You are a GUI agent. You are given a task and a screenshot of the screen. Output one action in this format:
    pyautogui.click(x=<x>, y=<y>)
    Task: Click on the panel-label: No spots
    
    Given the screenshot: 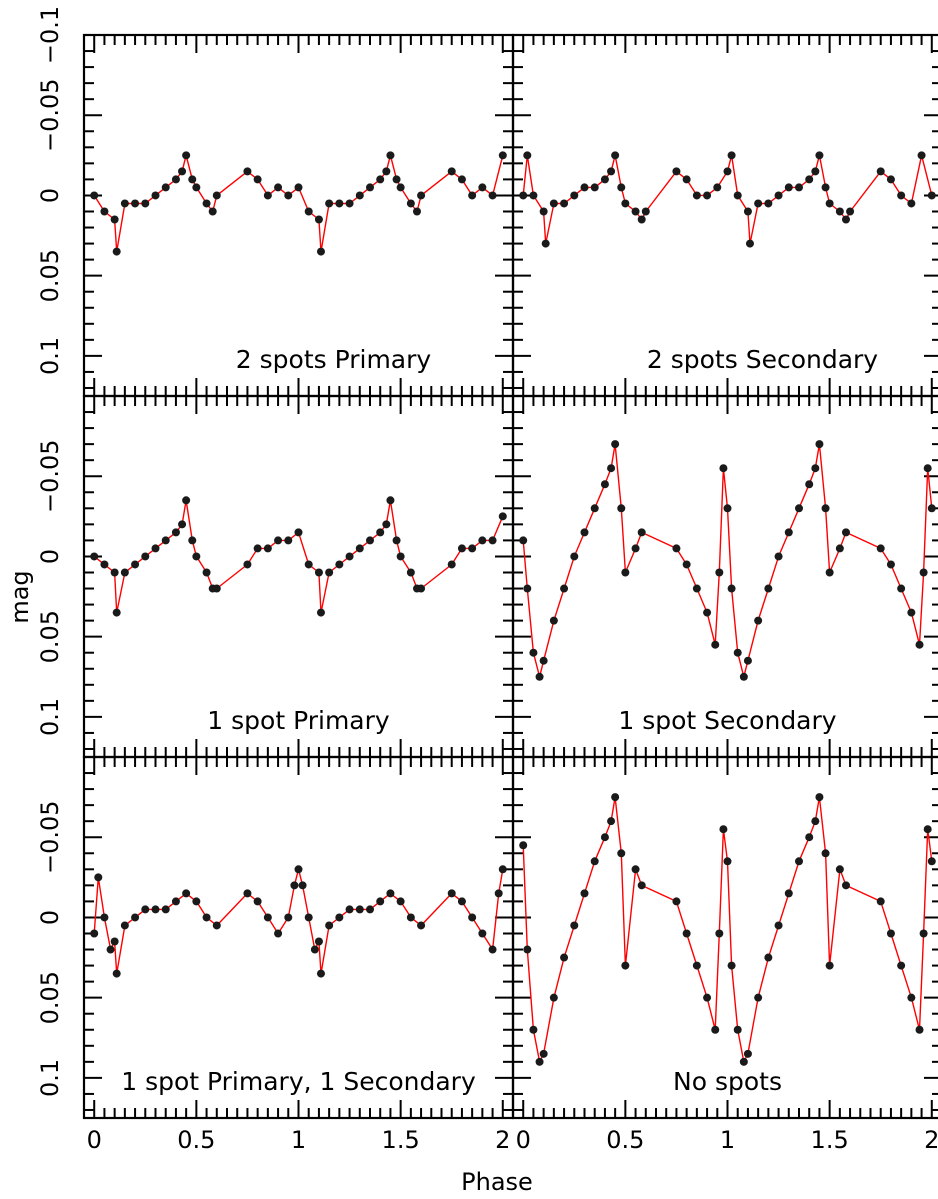 What is the action you would take?
    pyautogui.click(x=727, y=1081)
    